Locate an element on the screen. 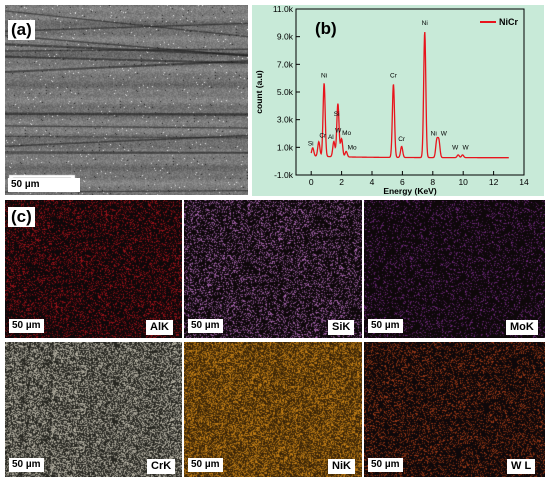 Image resolution: width=550 pixels, height=482 pixels. map-sik-texture is located at coordinates (273, 269).